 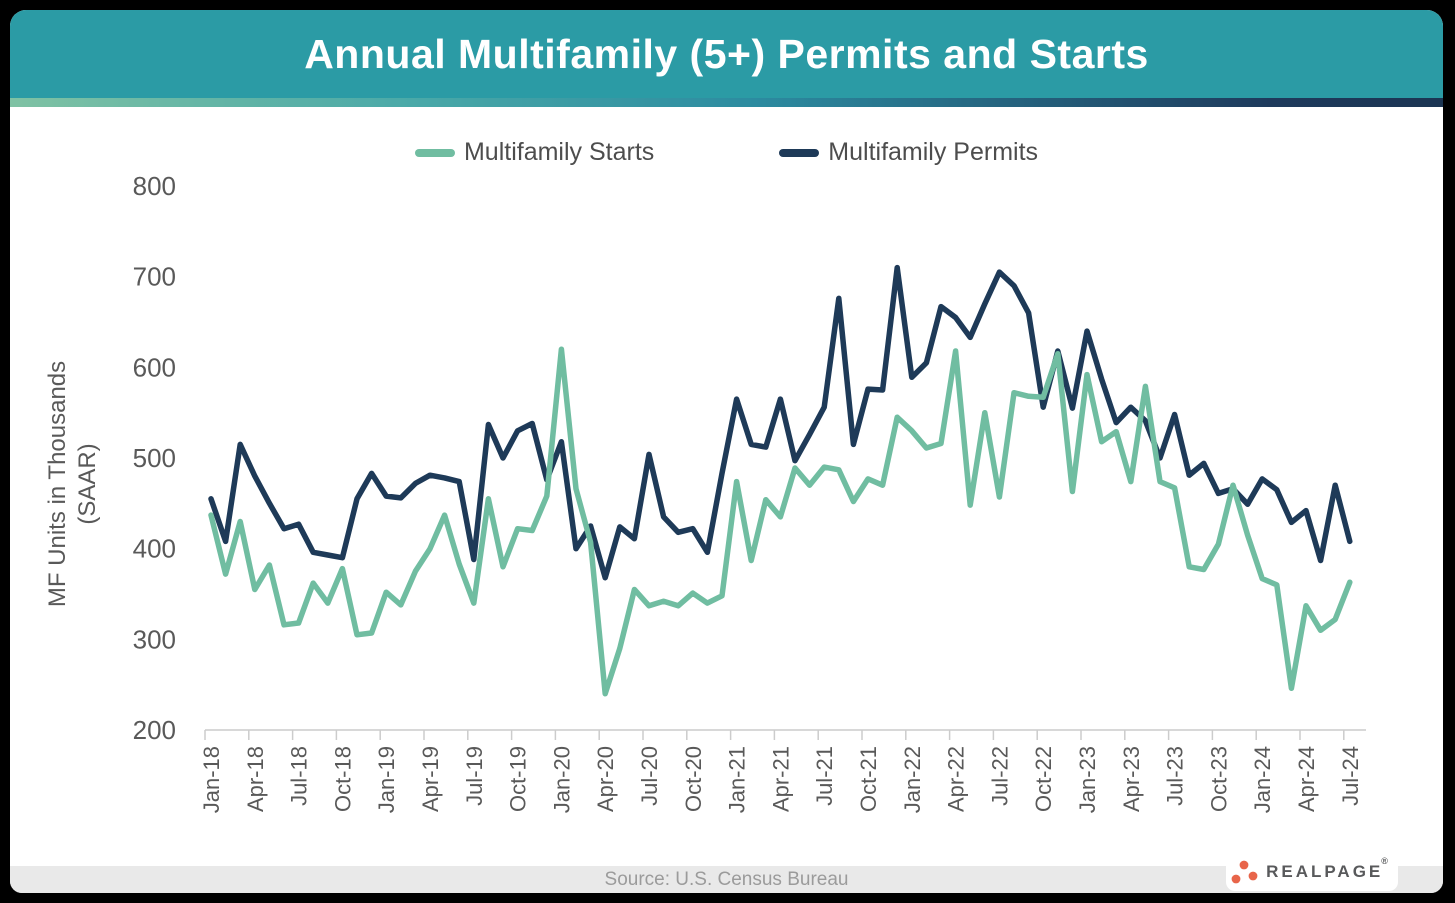 I want to click on x-tick-label: Jan-22, so click(x=912, y=779).